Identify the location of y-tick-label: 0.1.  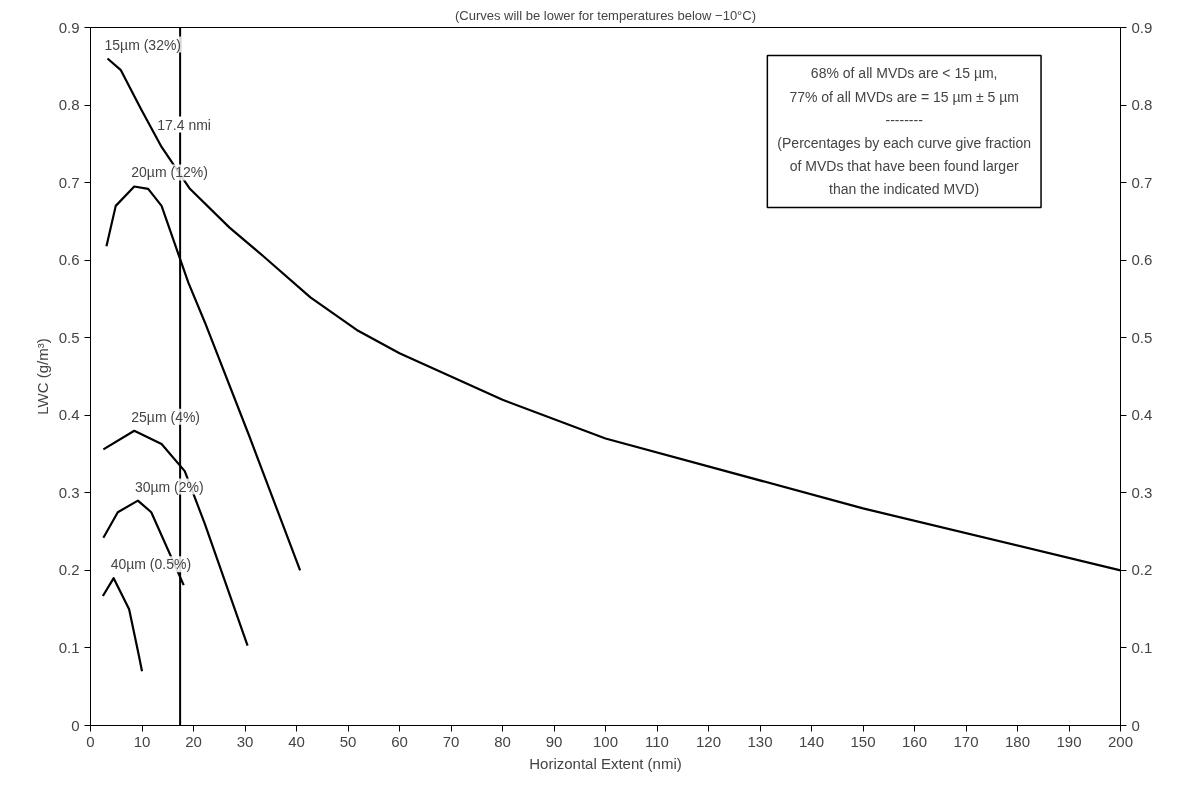
(69, 647).